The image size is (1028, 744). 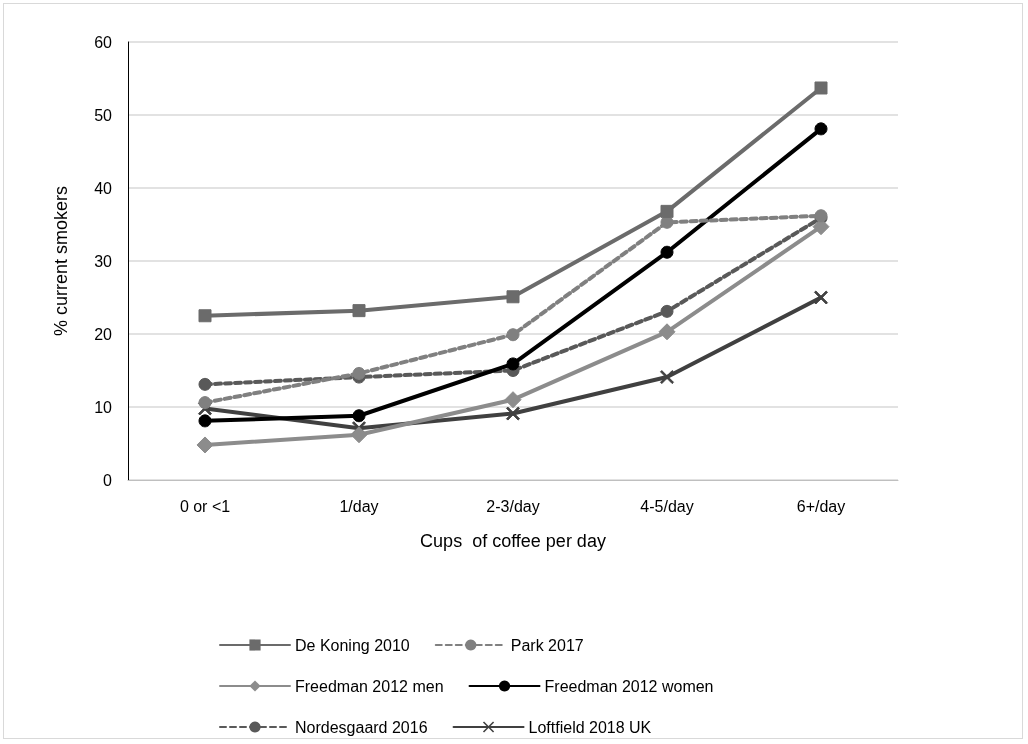 I want to click on y-tick-label: 0, so click(x=108, y=480).